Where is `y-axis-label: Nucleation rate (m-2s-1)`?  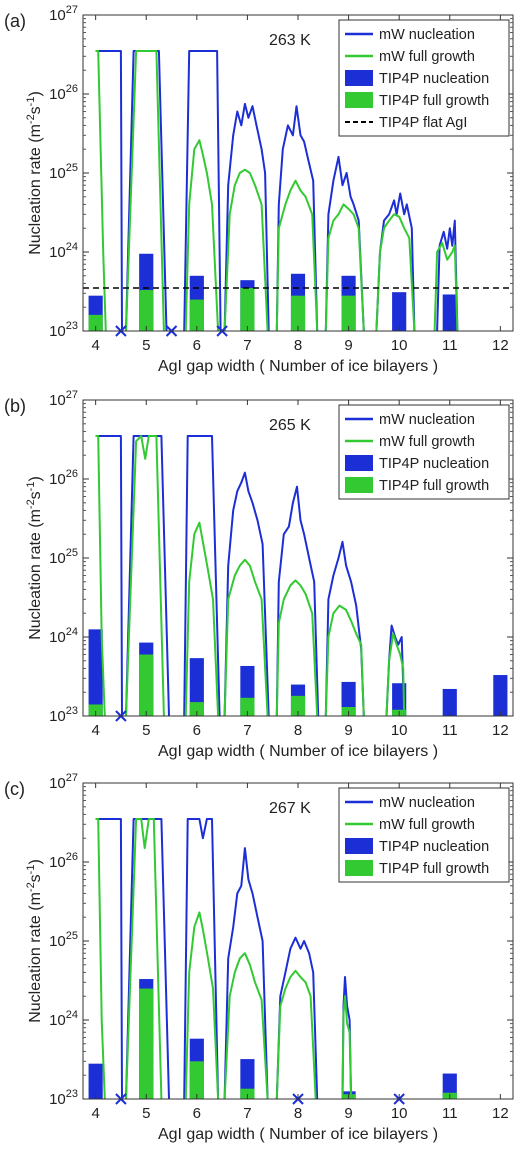
y-axis-label: Nucleation rate (m-2s-1) is located at coordinates (34, 941).